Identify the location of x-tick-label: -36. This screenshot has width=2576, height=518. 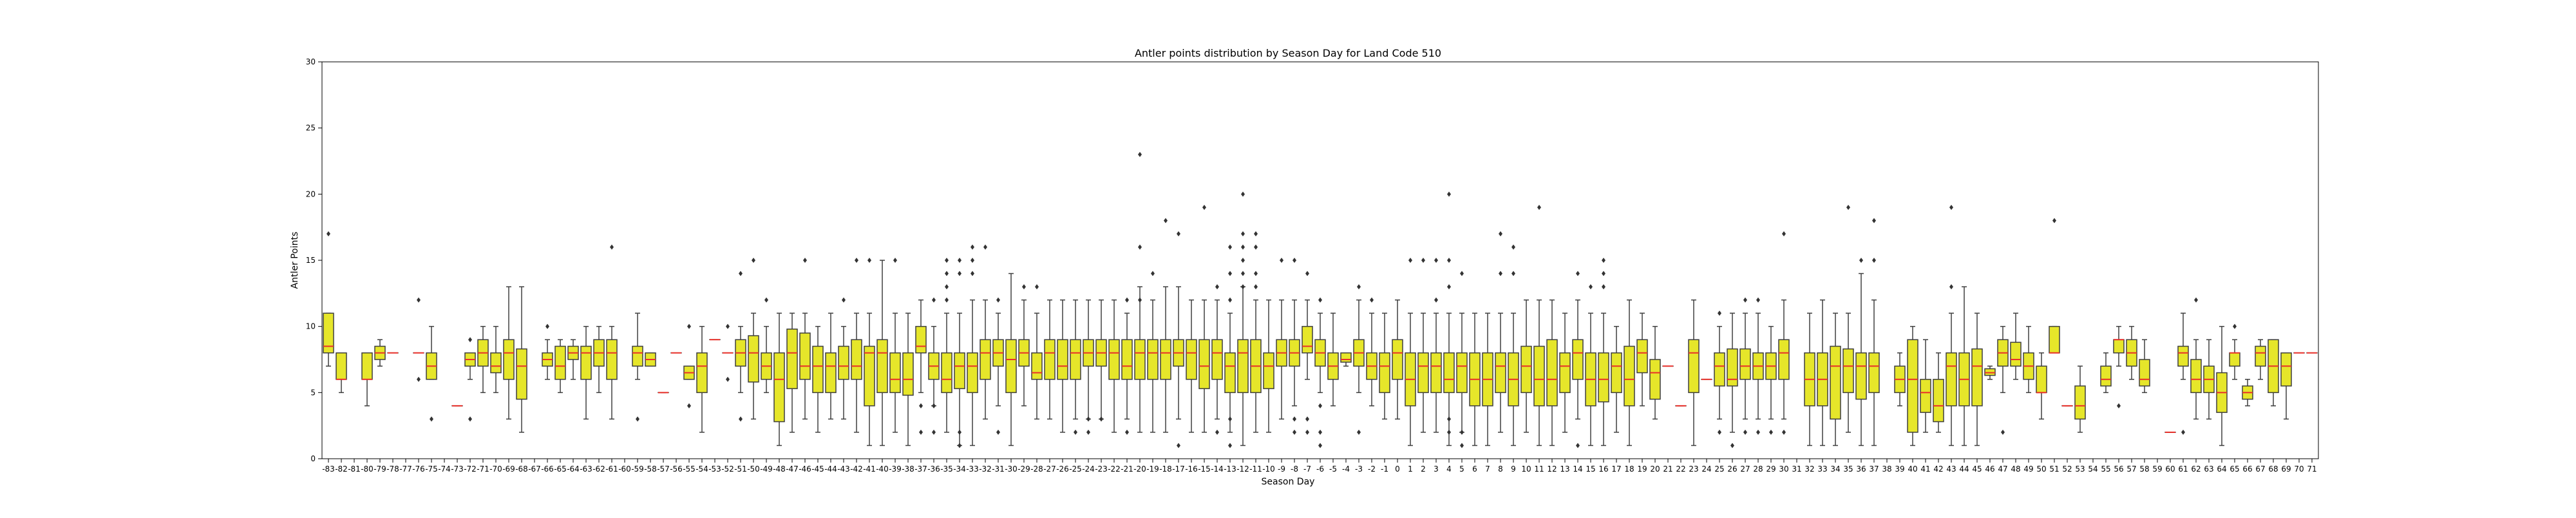
(934, 469).